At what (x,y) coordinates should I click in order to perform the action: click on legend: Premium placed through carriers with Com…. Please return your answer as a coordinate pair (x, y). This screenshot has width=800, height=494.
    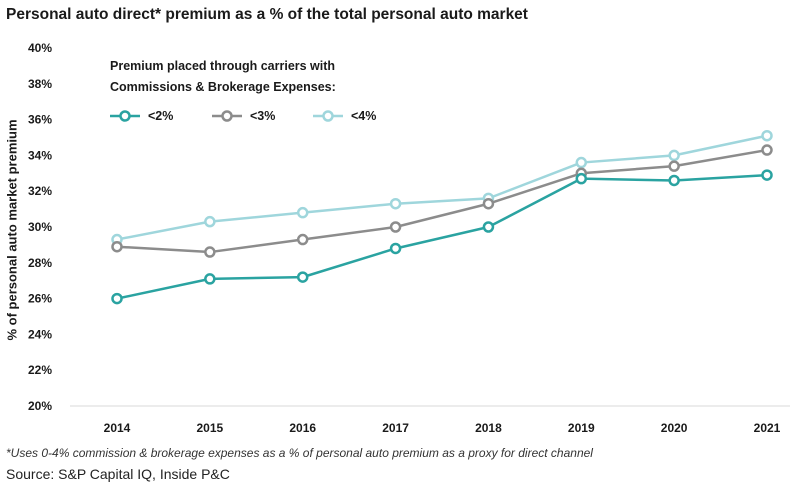
    Looking at the image, I should click on (243, 91).